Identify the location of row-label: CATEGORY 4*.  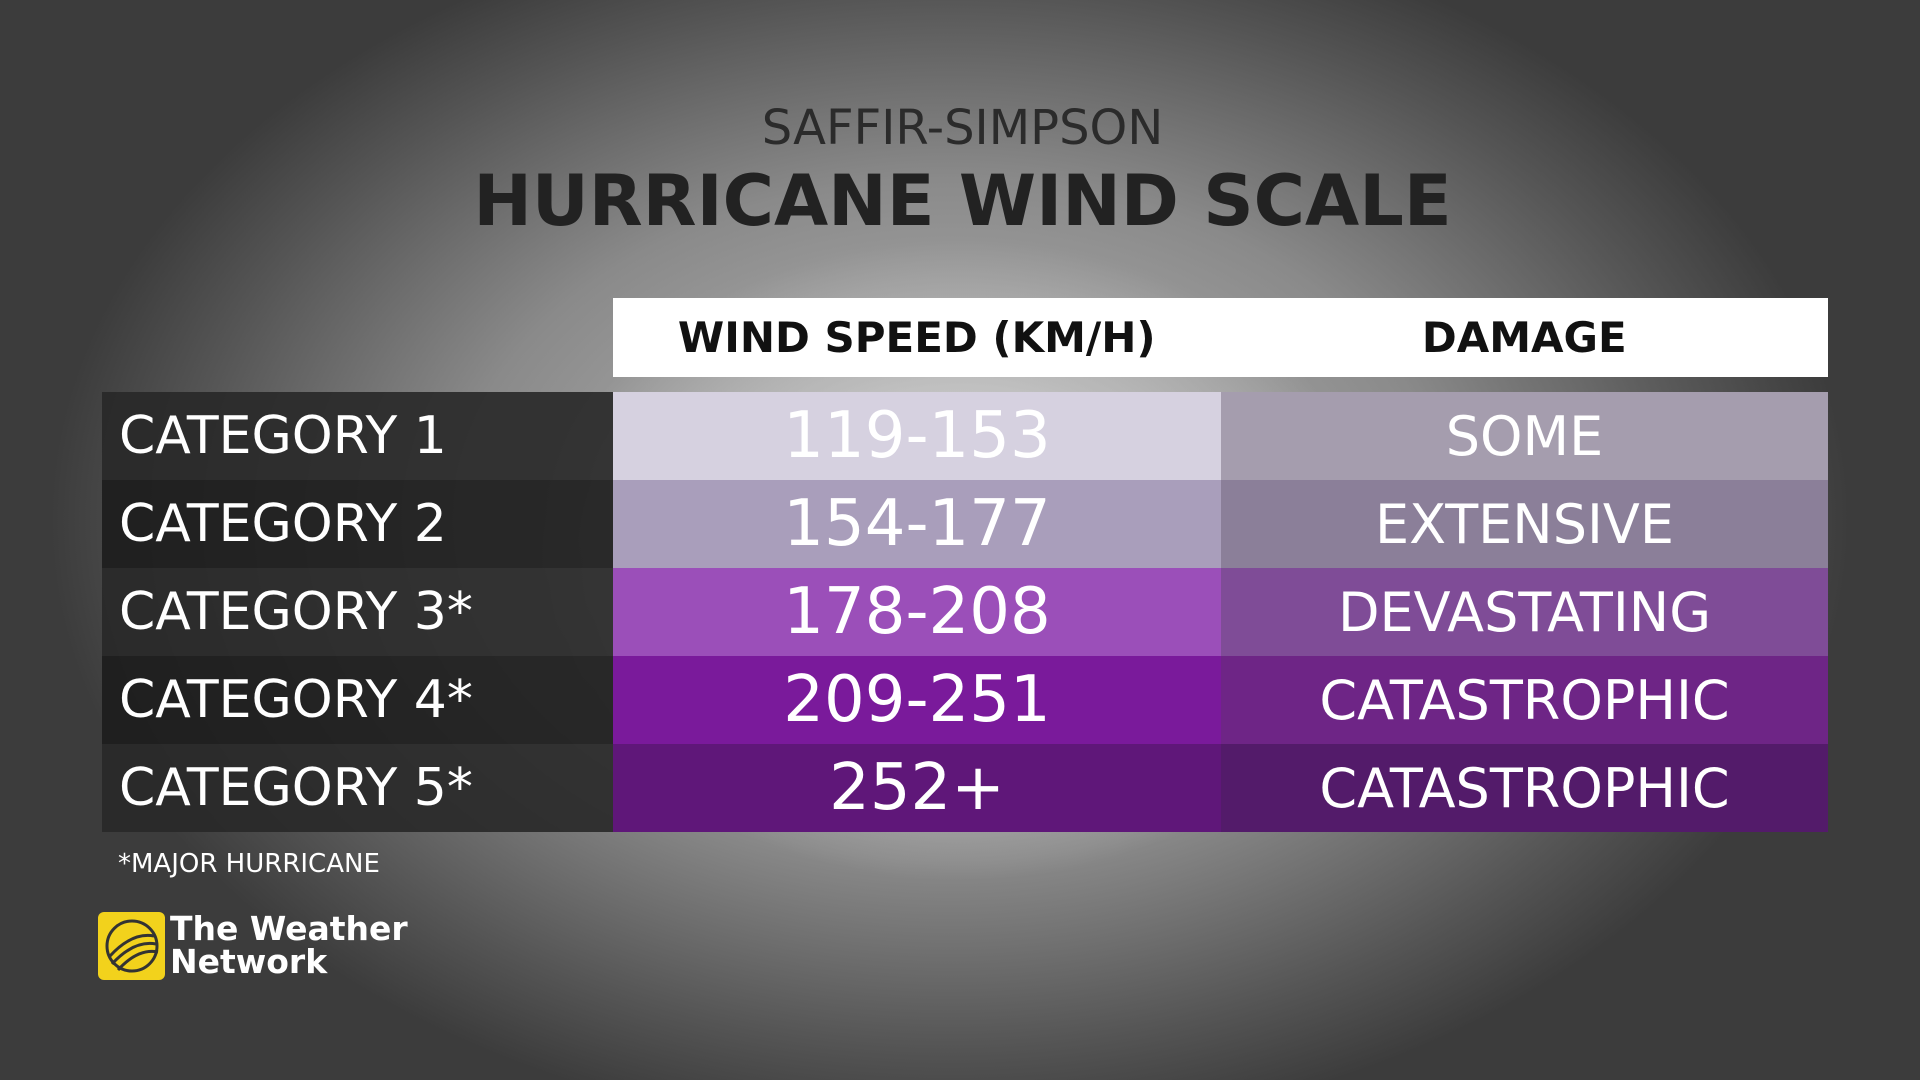
(357, 700).